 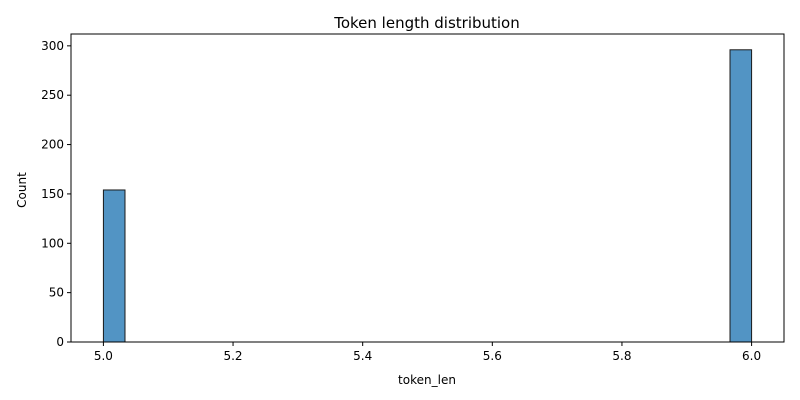 What do you see at coordinates (427, 380) in the screenshot?
I see `x-axis-label: token_len` at bounding box center [427, 380].